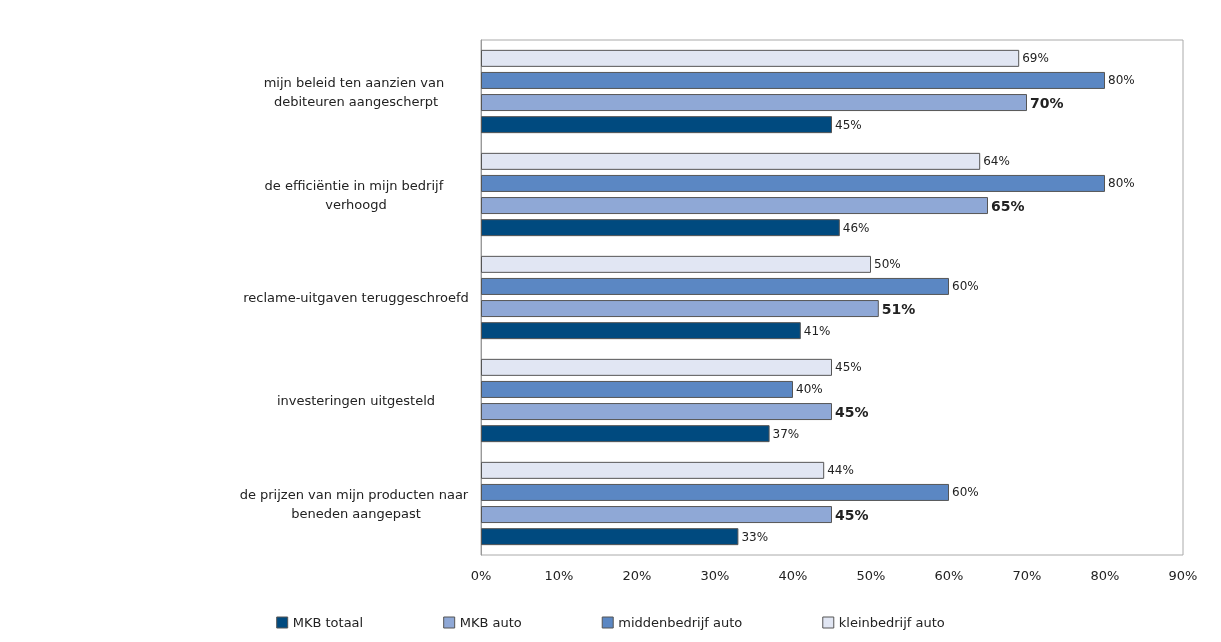 Image resolution: width=1221 pixels, height=642 pixels. Describe the element at coordinates (356, 91) in the screenshot. I see `y-tick-label: mijn beleid ten aanzien van debiteuren aangescherpt` at that location.